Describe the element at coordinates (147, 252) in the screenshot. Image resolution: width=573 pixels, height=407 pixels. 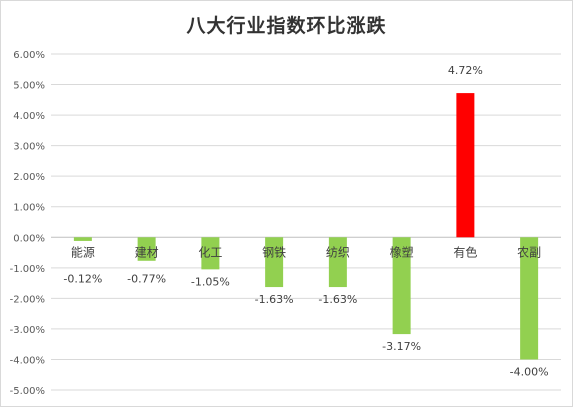
I see `category-label: 建材` at that location.